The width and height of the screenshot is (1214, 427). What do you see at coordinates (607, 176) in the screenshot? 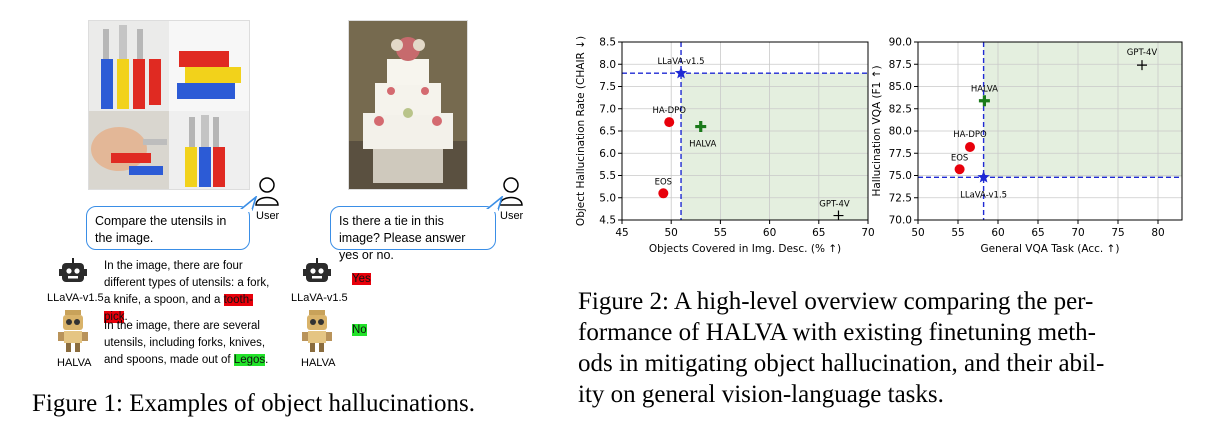
I see `y-tick-label: 5.5` at bounding box center [607, 176].